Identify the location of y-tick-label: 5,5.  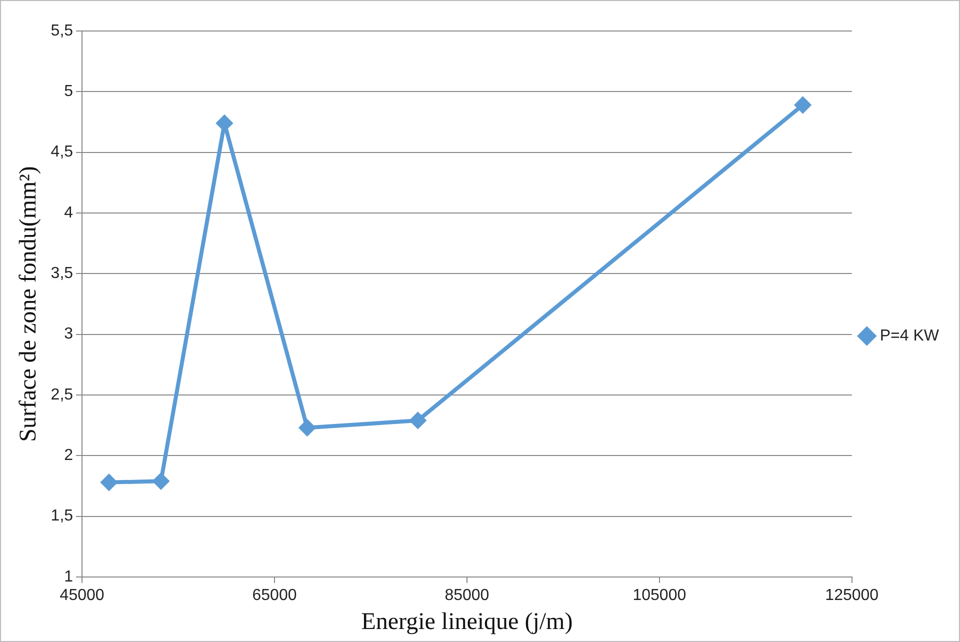
(62, 31).